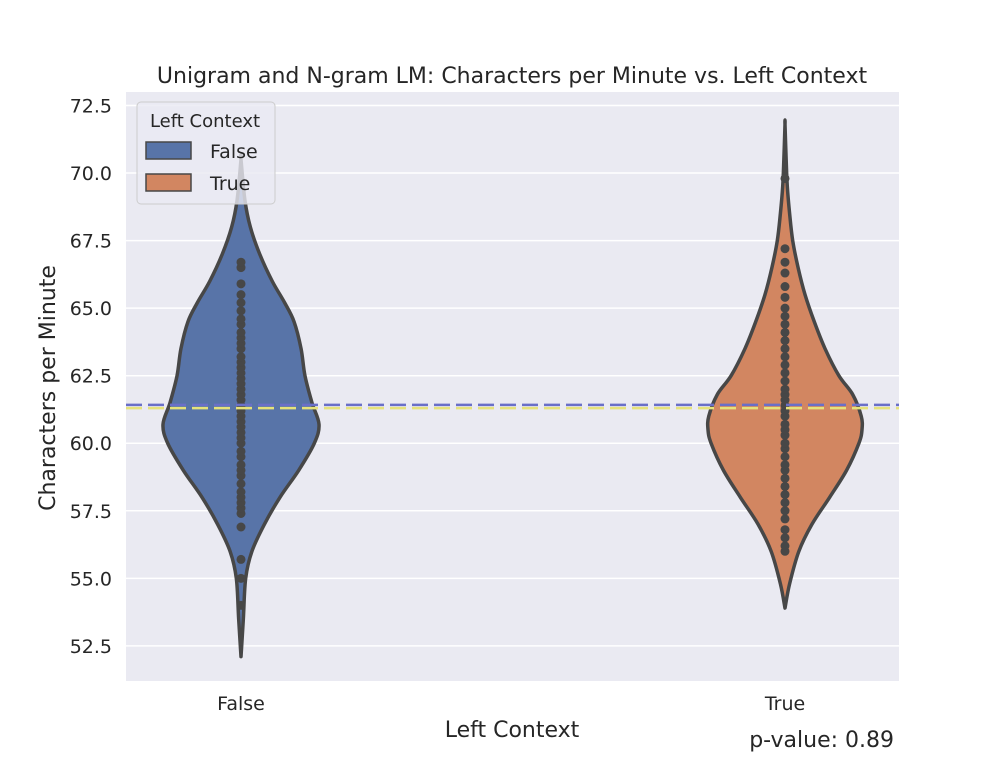  I want to click on y-tick-labels: 52.5 55.0 57.5 60.0 62.5 65.0 67.5 70.0 72.5, so click(91, 377).